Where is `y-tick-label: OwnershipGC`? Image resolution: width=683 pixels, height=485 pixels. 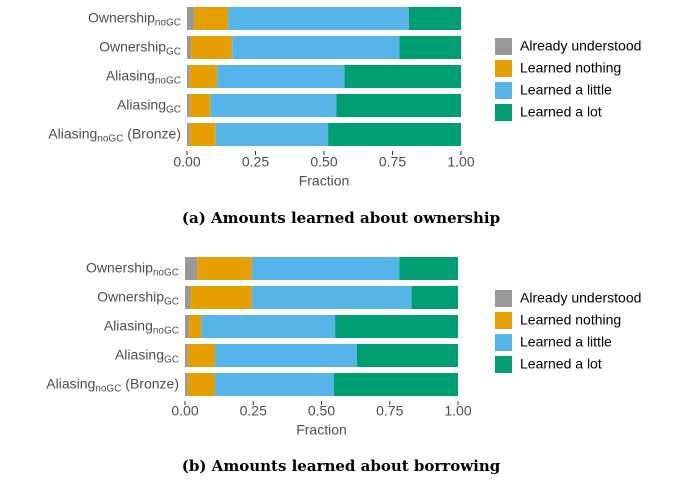
y-tick-label: OwnershipGC is located at coordinates (140, 47).